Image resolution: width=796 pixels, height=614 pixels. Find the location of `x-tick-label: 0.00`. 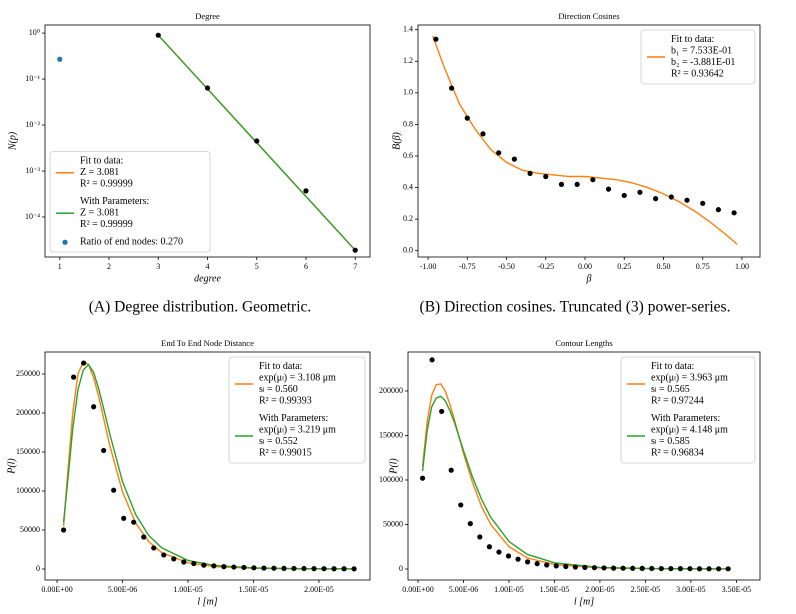

x-tick-label: 0.00 is located at coordinates (585, 266).